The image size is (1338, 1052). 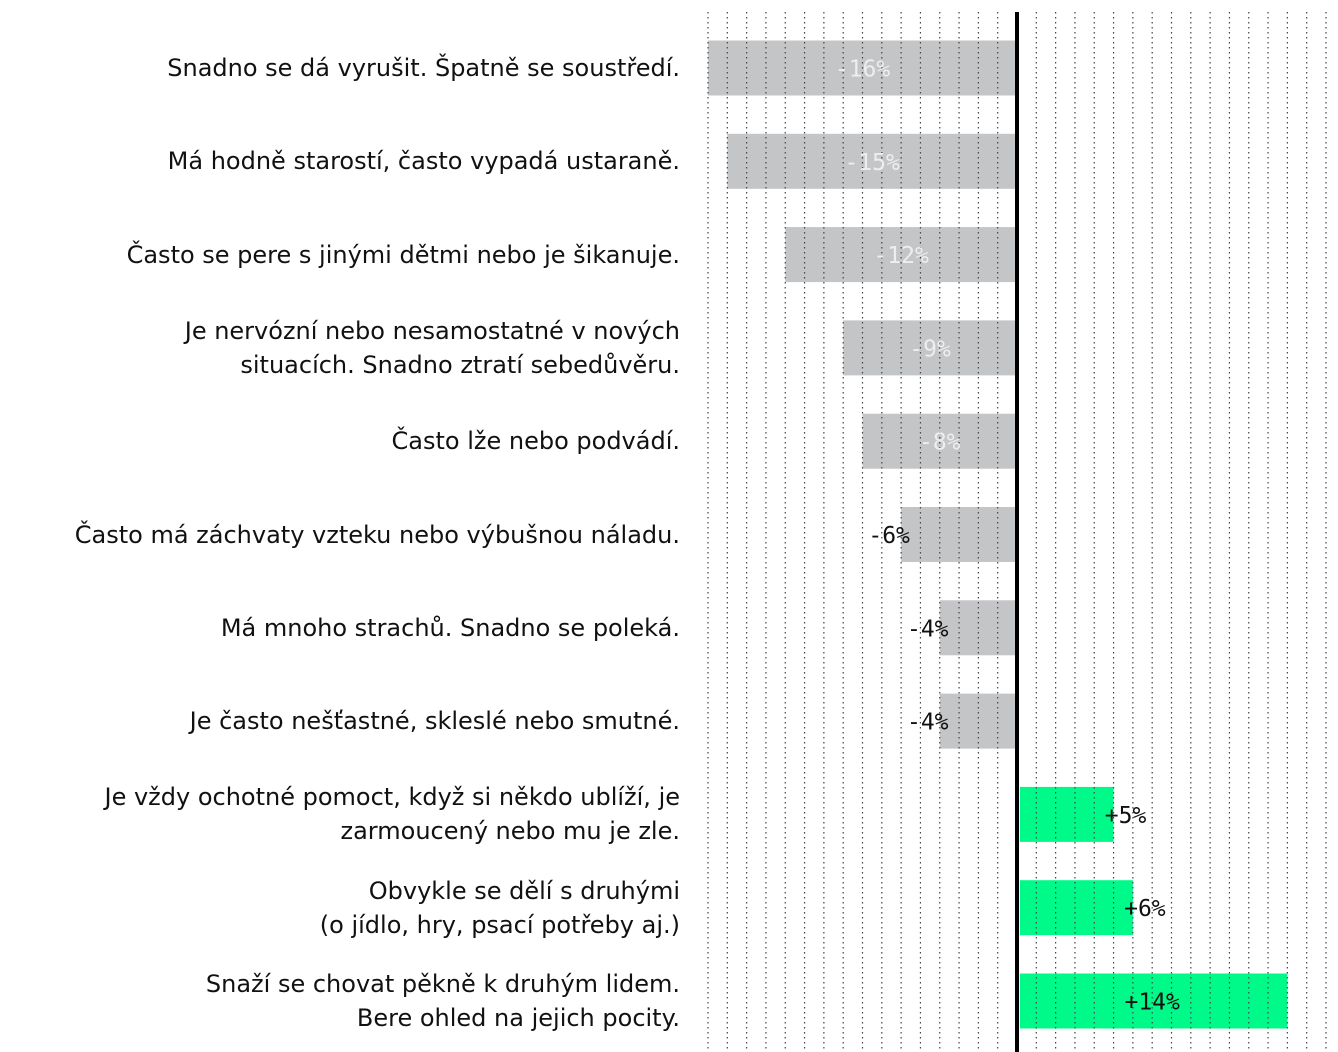 I want to click on value-label: -6%, so click(x=889, y=536).